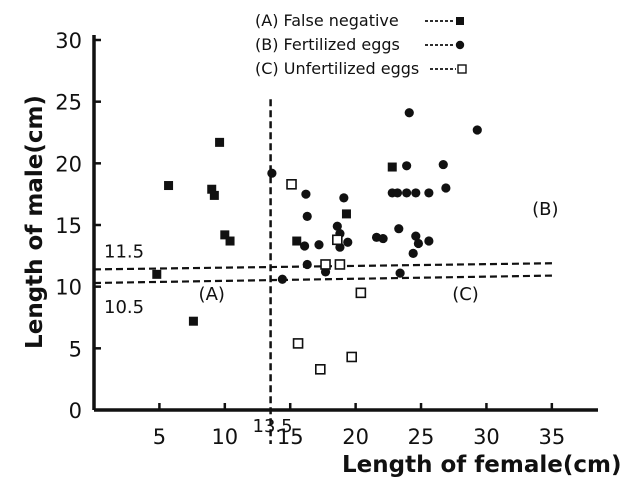  Describe the element at coordinates (124, 251) in the screenshot. I see `reference-line-label: 11.5` at that location.